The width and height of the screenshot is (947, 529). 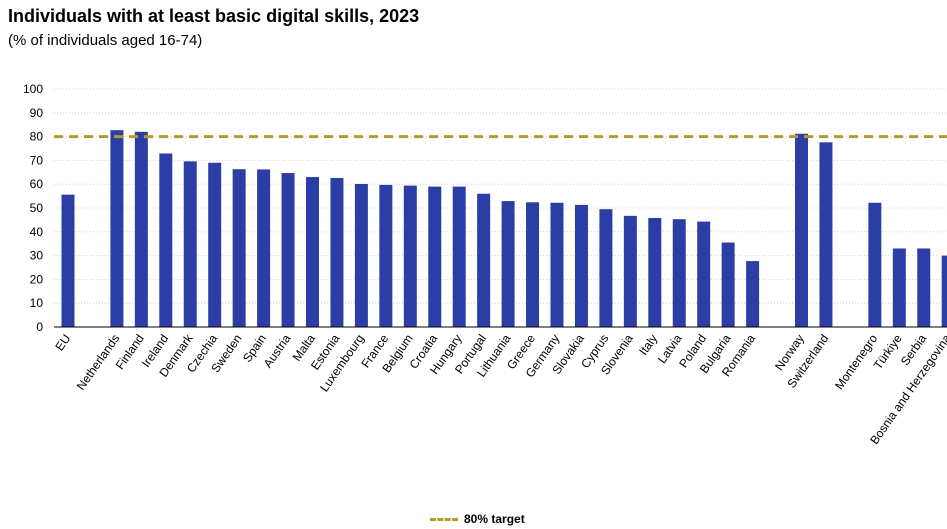 What do you see at coordinates (62, 343) in the screenshot?
I see `x-tick-label: EU` at bounding box center [62, 343].